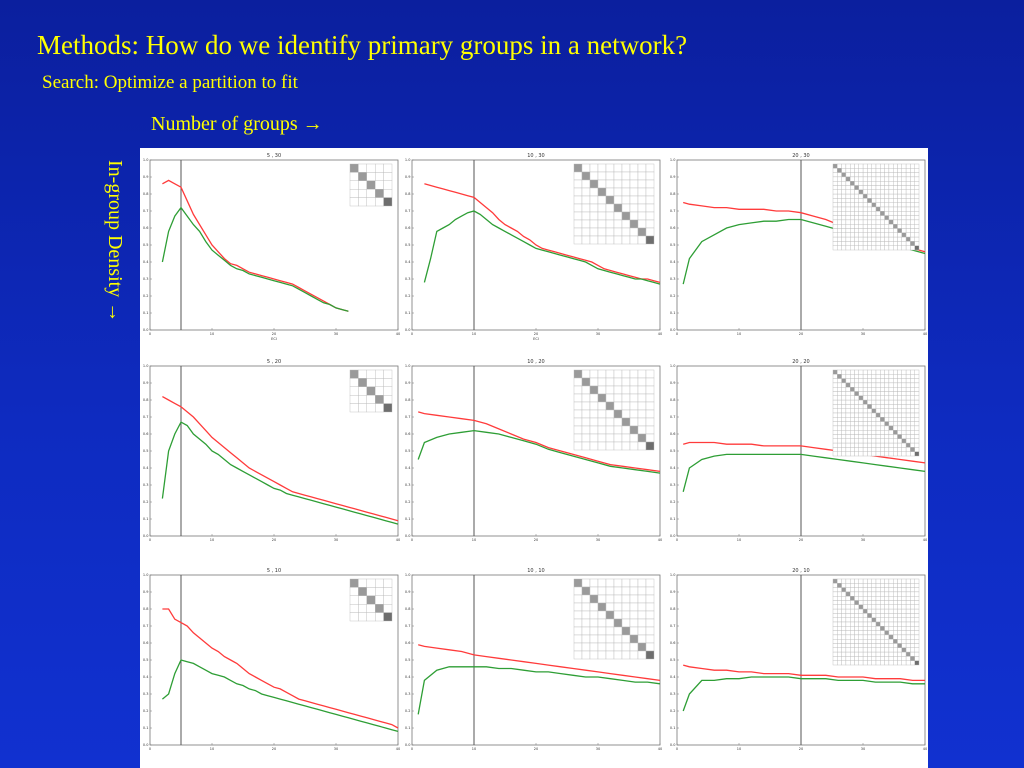  Describe the element at coordinates (371, 185) in the screenshot. I see `block-matrix-inset` at that location.